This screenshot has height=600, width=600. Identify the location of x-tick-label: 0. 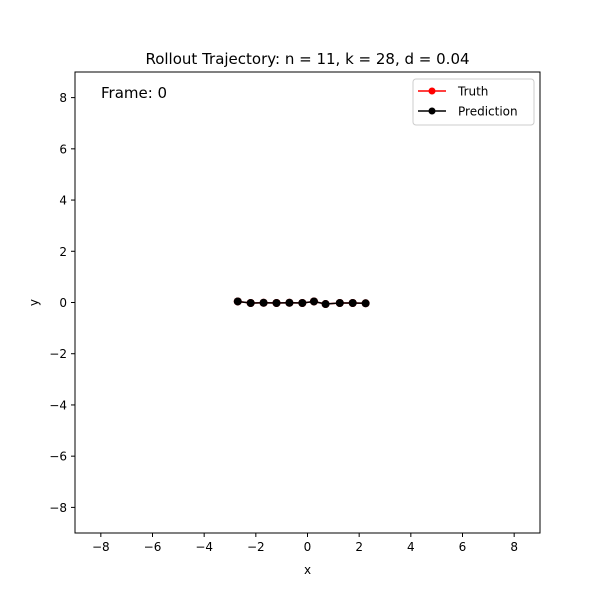
(308, 547).